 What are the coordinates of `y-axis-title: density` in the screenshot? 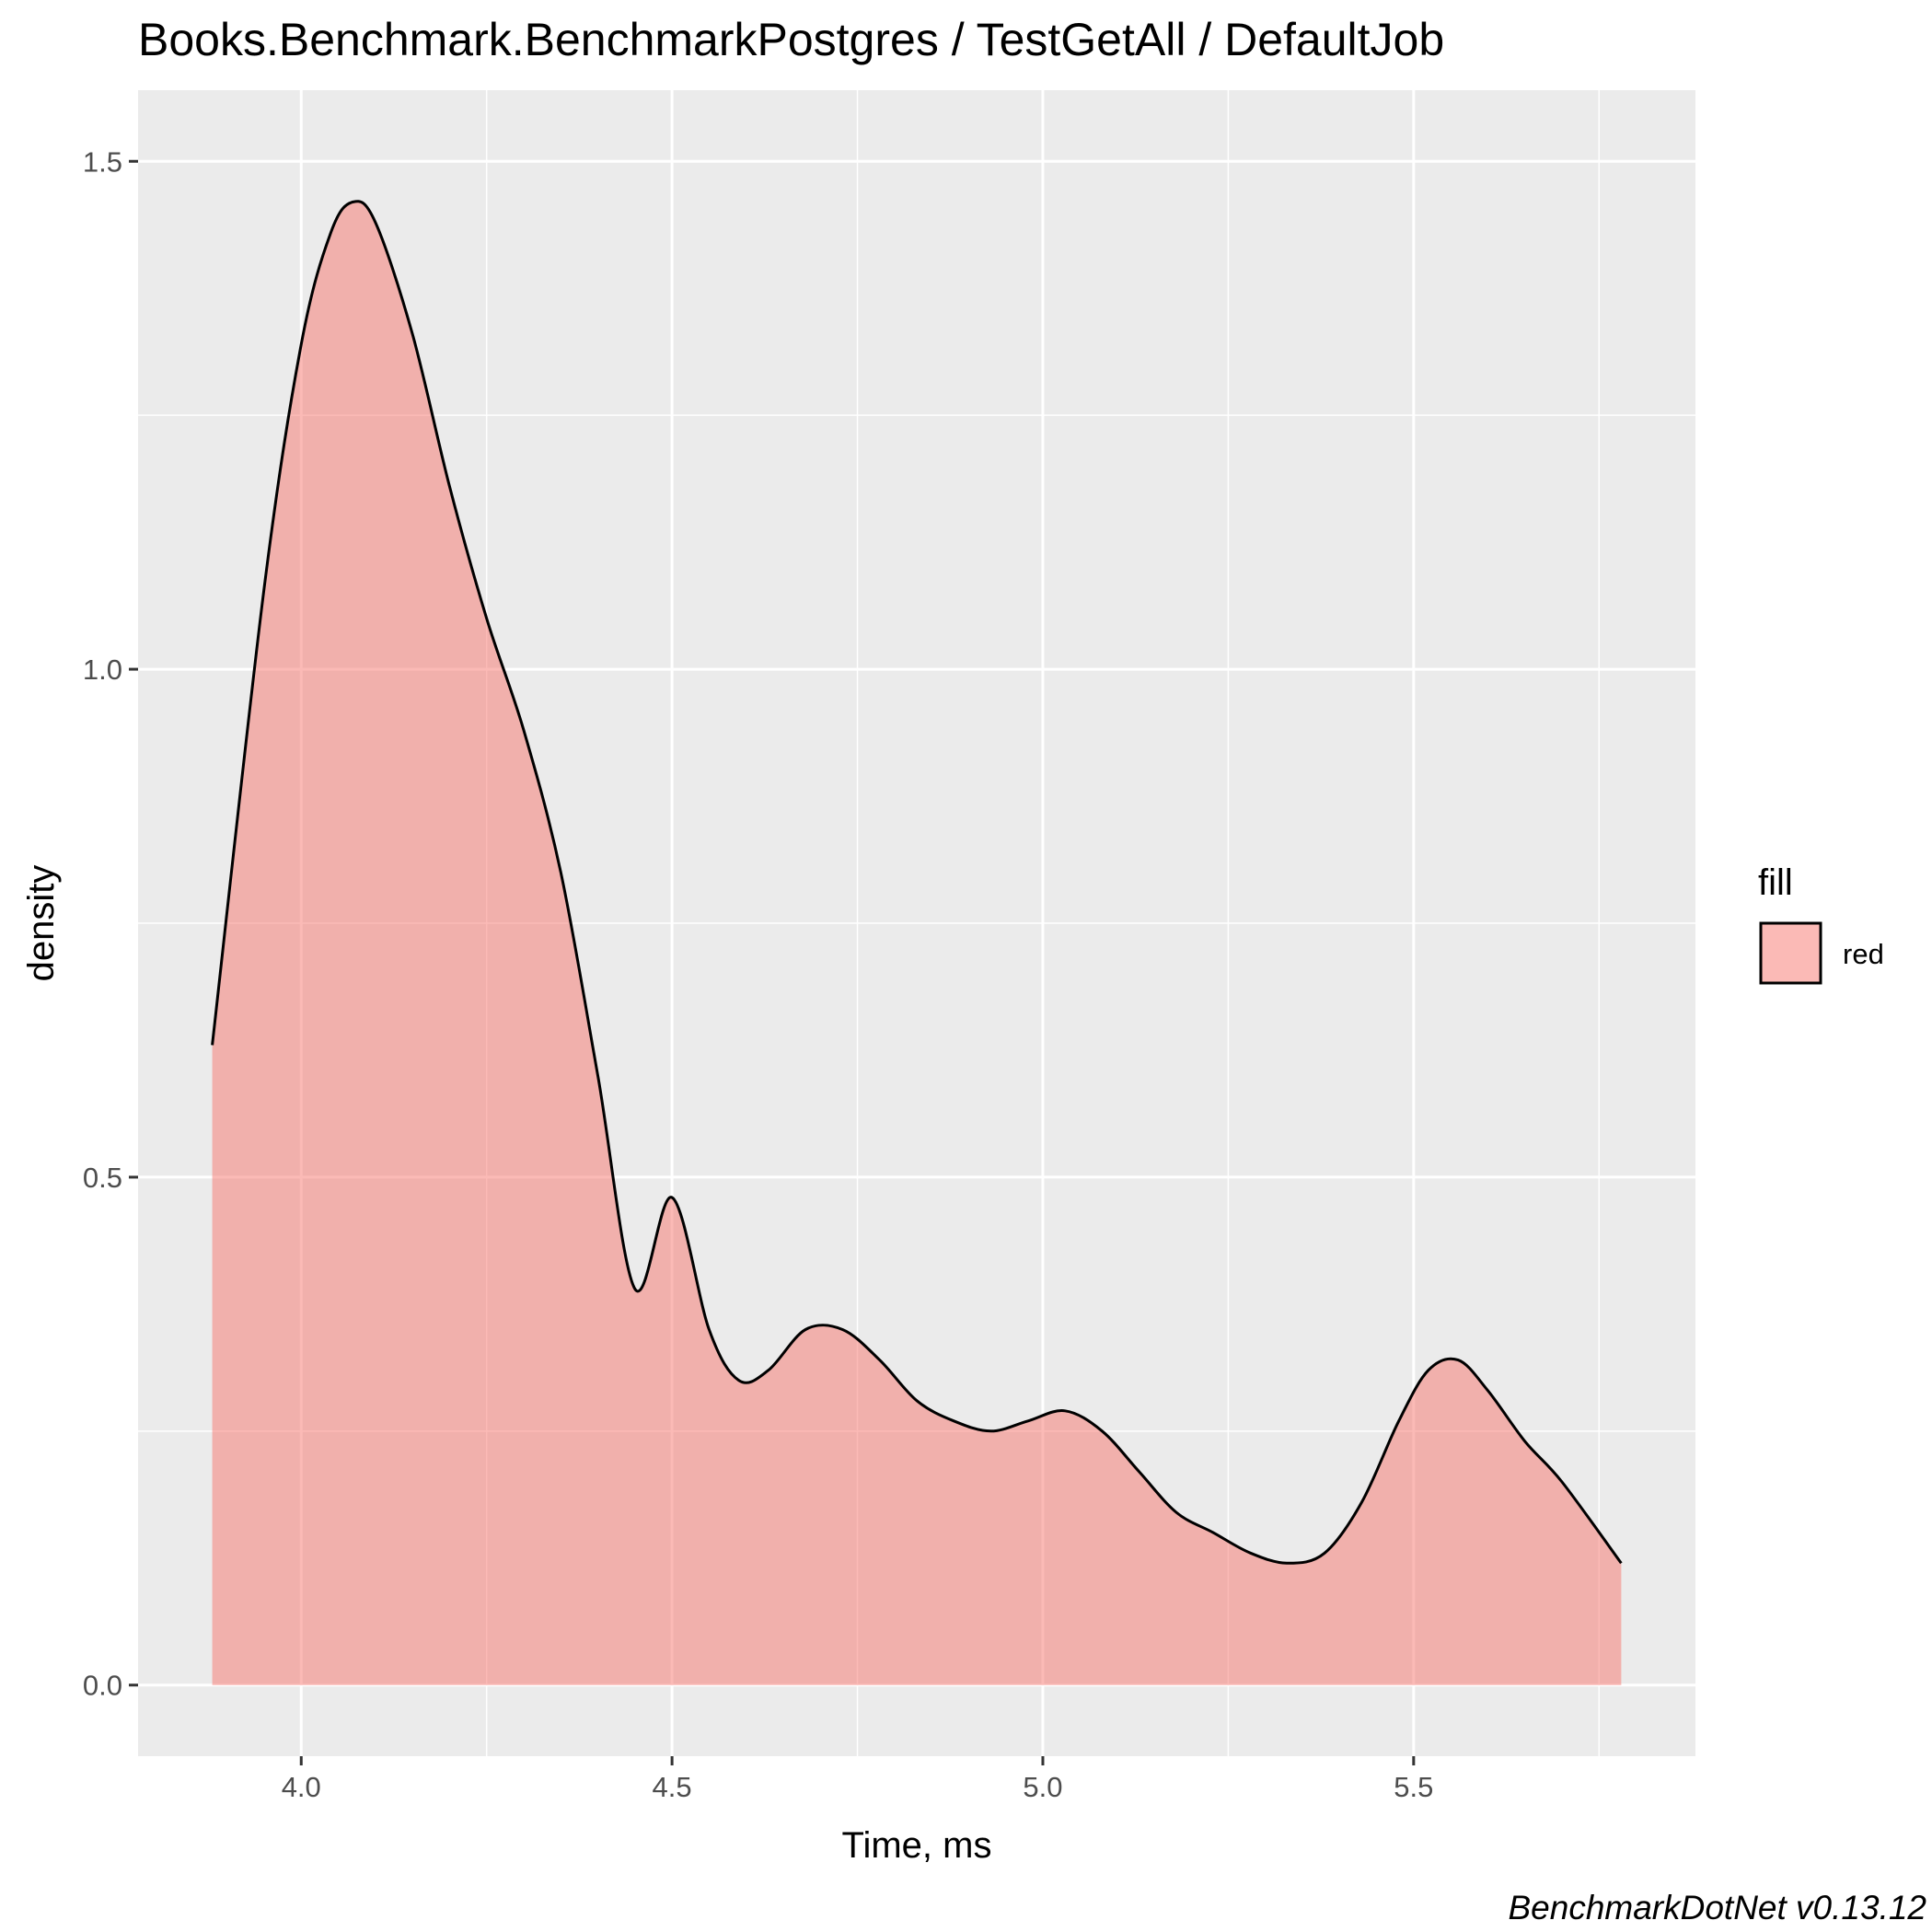 It's located at (42, 924).